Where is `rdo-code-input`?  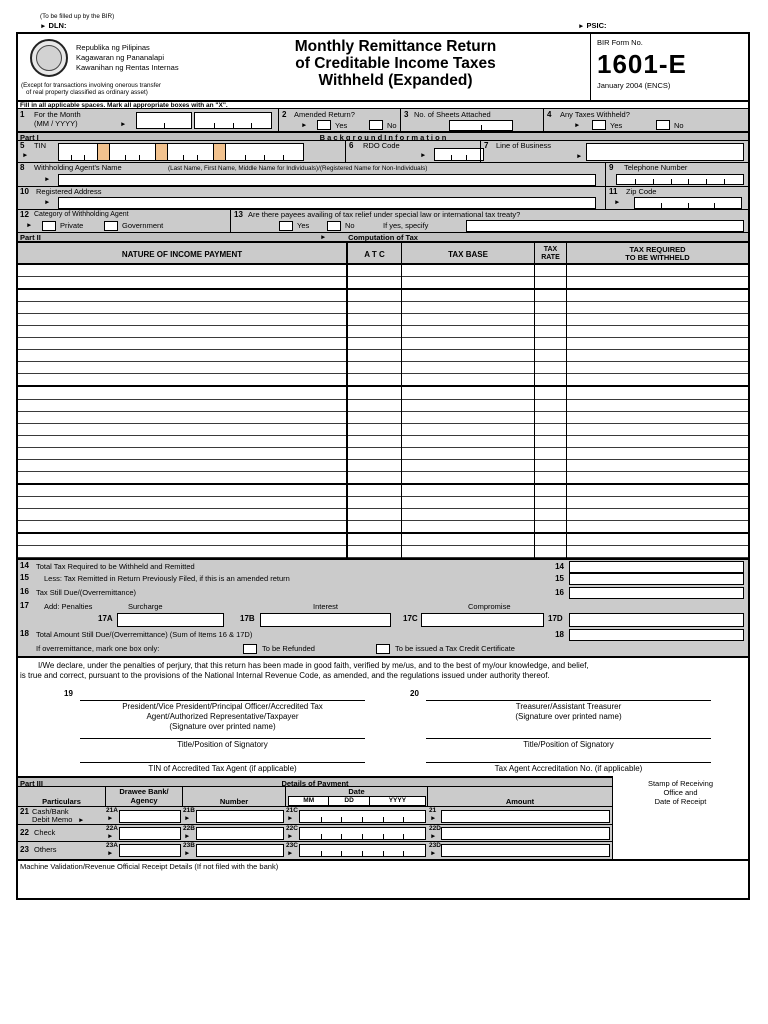
rdo-code-input is located at coordinates (459, 154).